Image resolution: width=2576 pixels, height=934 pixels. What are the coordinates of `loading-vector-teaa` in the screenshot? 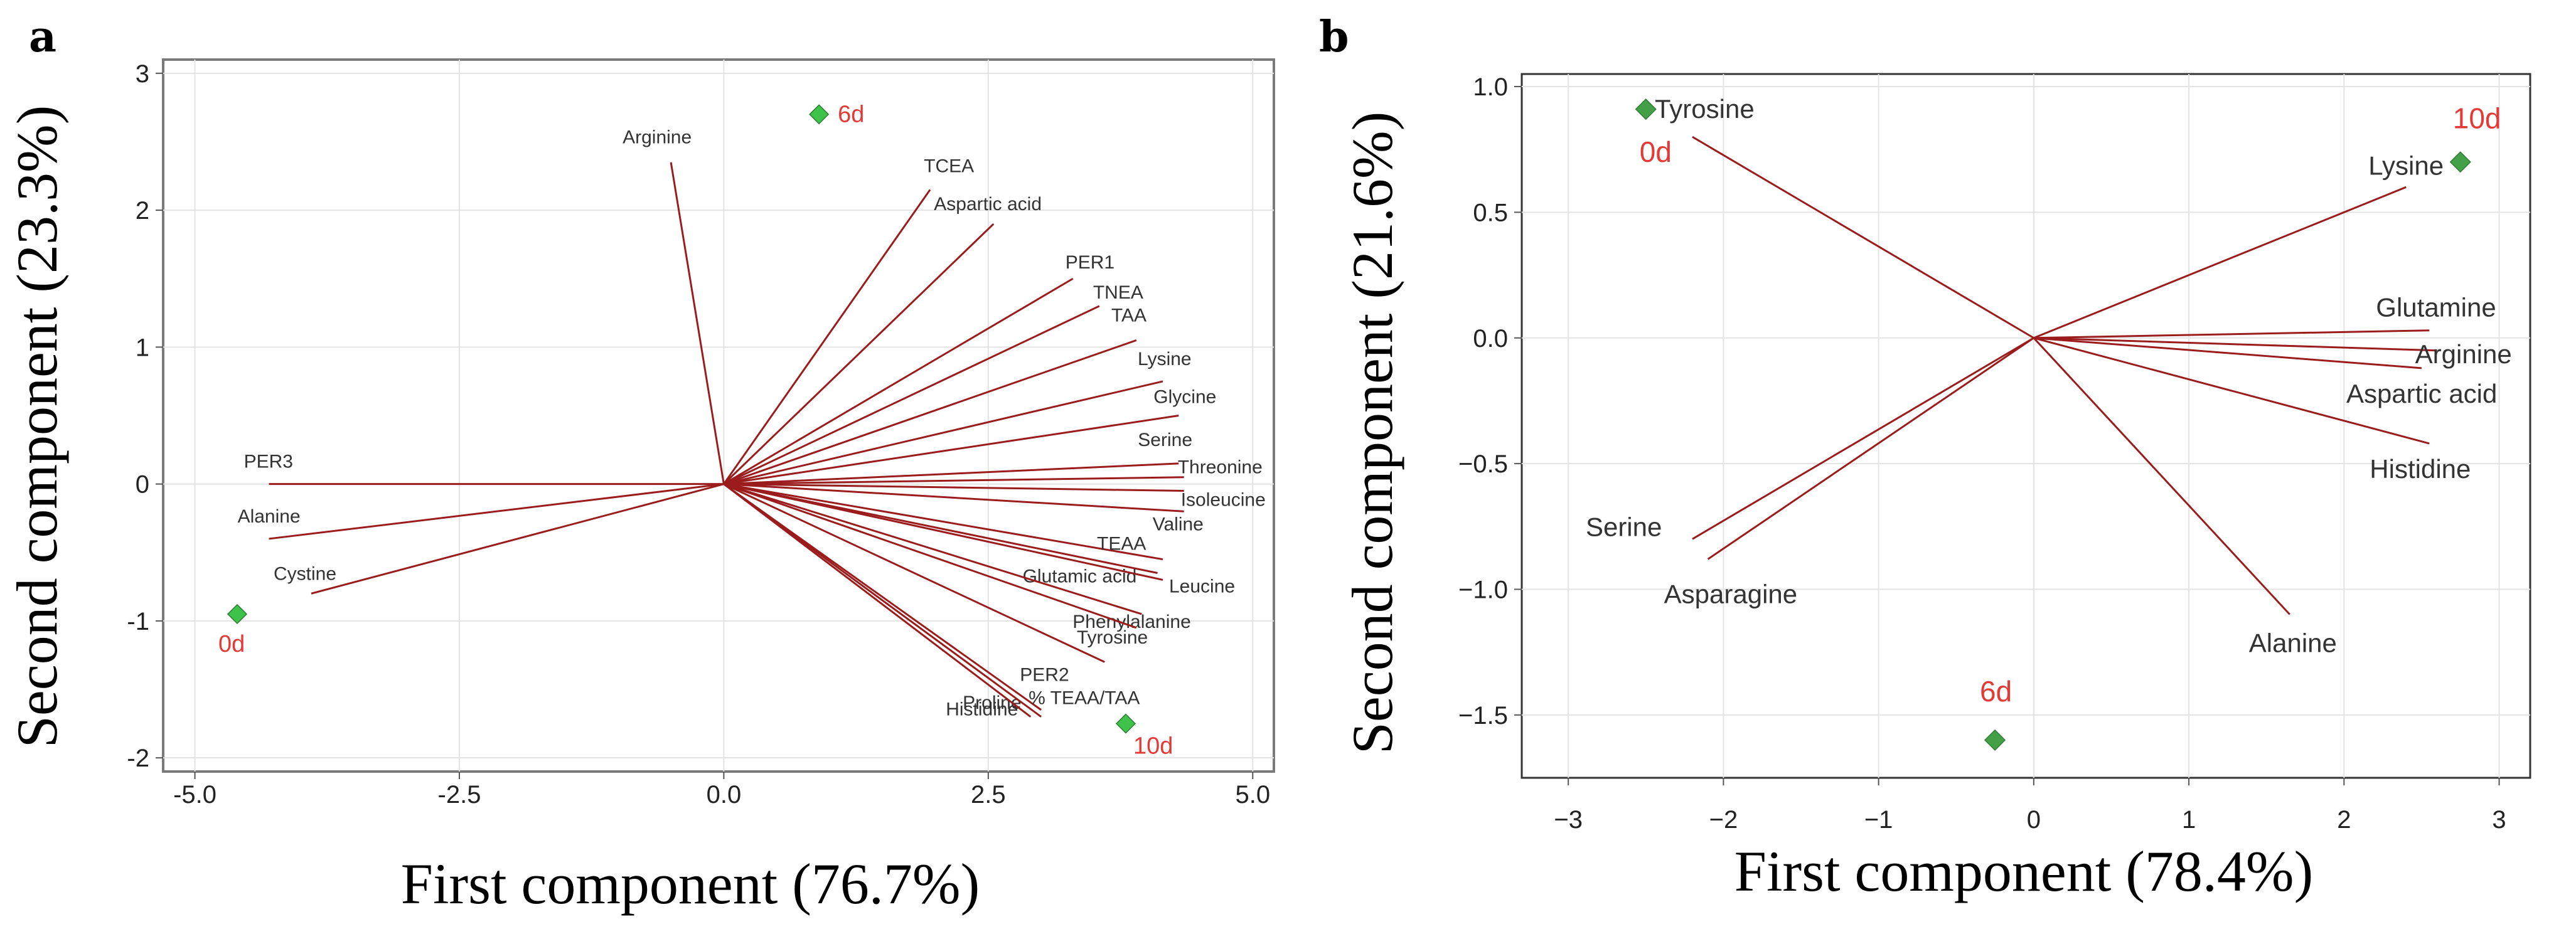 It's located at (943, 522).